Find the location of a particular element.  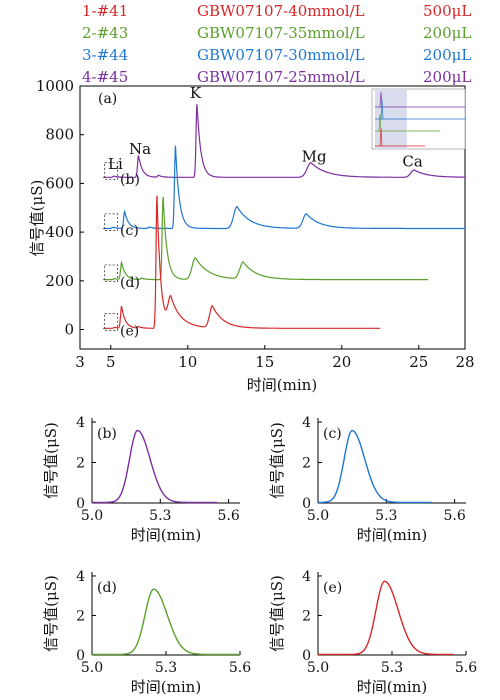

legend-volume-3: 200μL is located at coordinates (447, 55).